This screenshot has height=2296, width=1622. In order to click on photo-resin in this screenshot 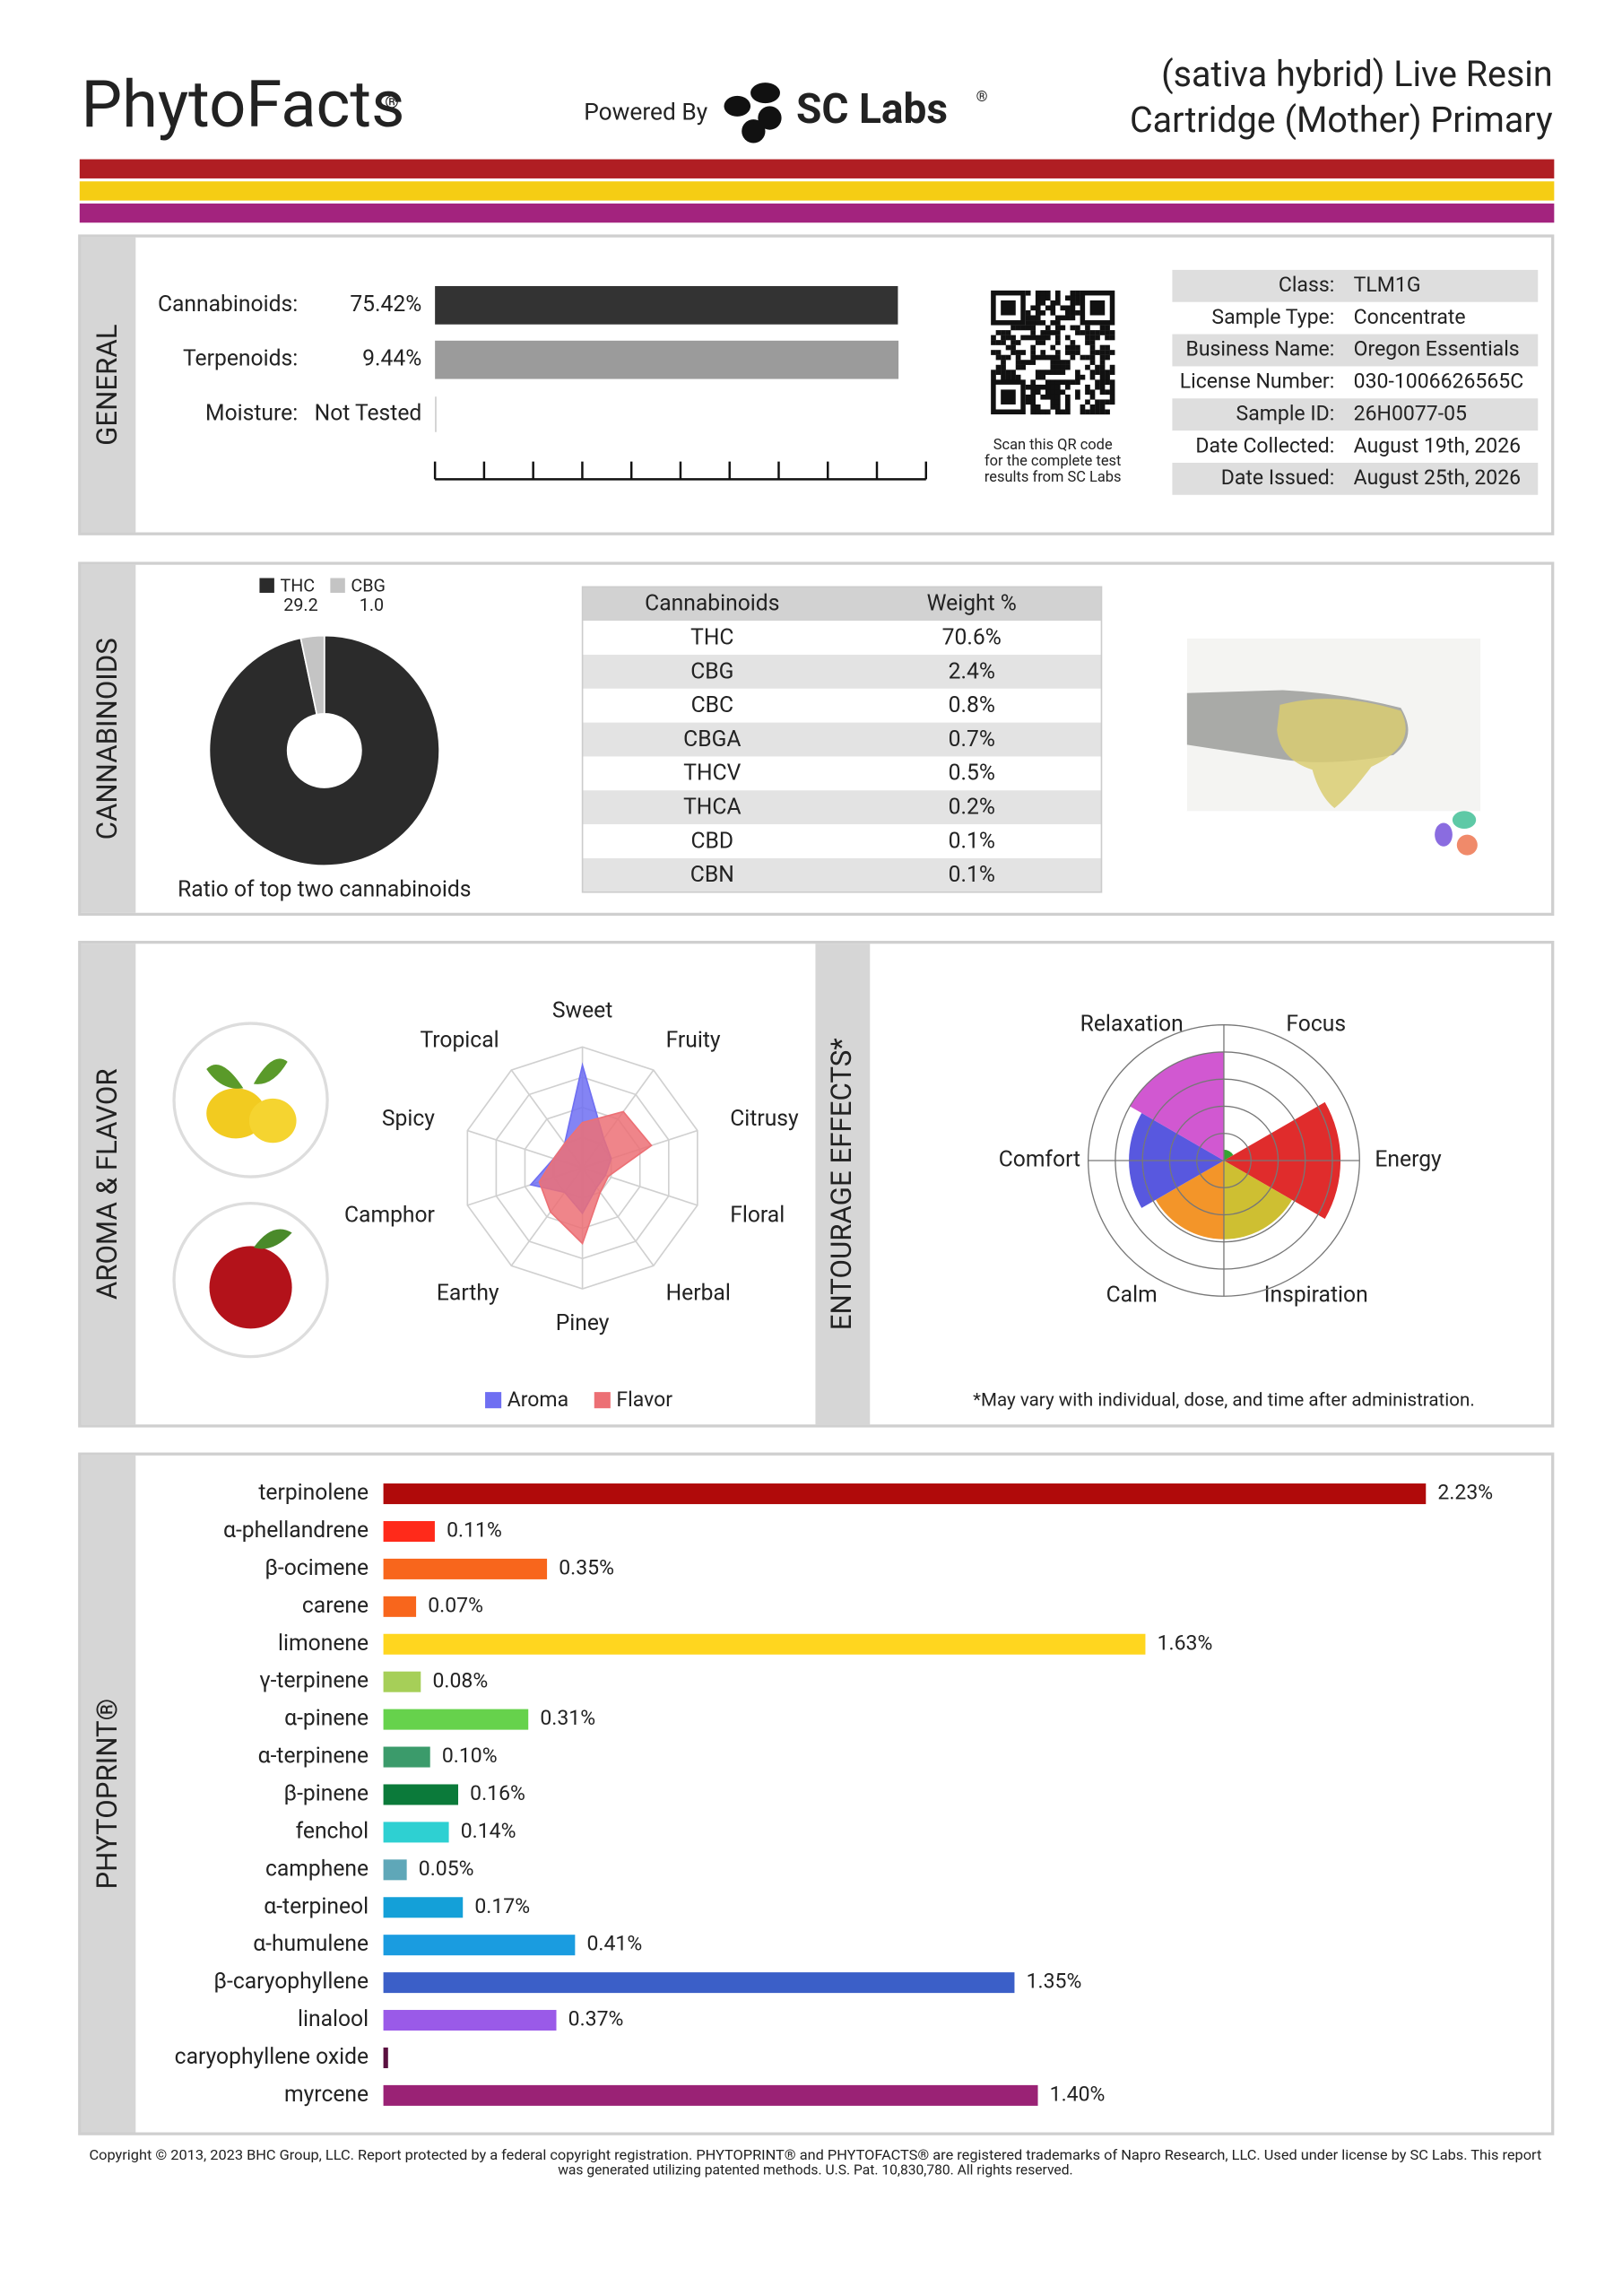, I will do `click(1341, 754)`.